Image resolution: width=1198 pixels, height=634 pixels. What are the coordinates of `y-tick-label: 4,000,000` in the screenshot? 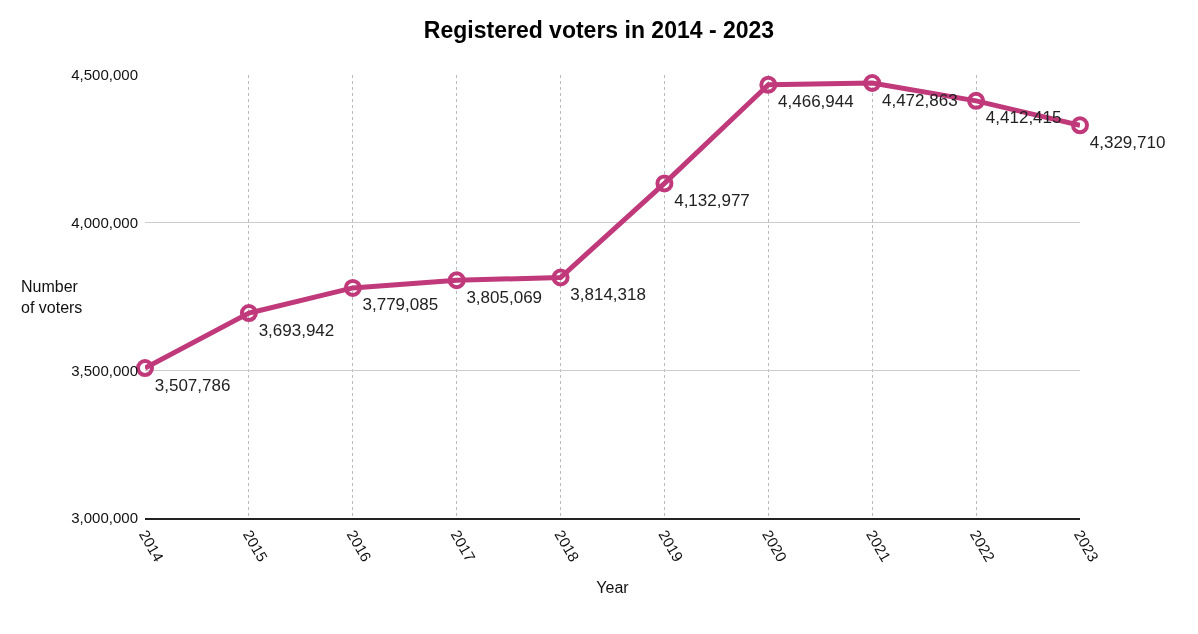 It's located at (104, 222).